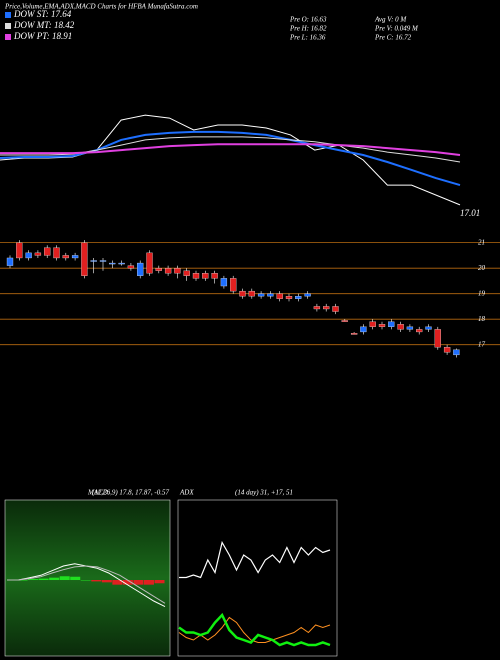  I want to click on panel-label: MACD:, so click(98, 493).